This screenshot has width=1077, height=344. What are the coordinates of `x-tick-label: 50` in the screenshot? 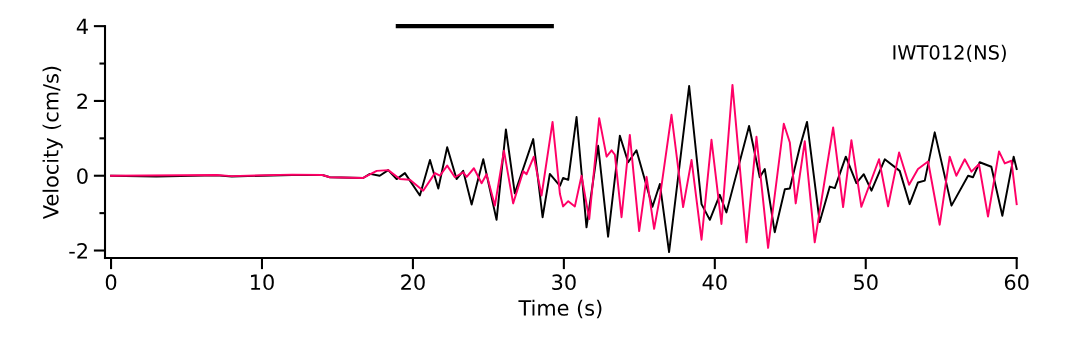 It's located at (866, 282).